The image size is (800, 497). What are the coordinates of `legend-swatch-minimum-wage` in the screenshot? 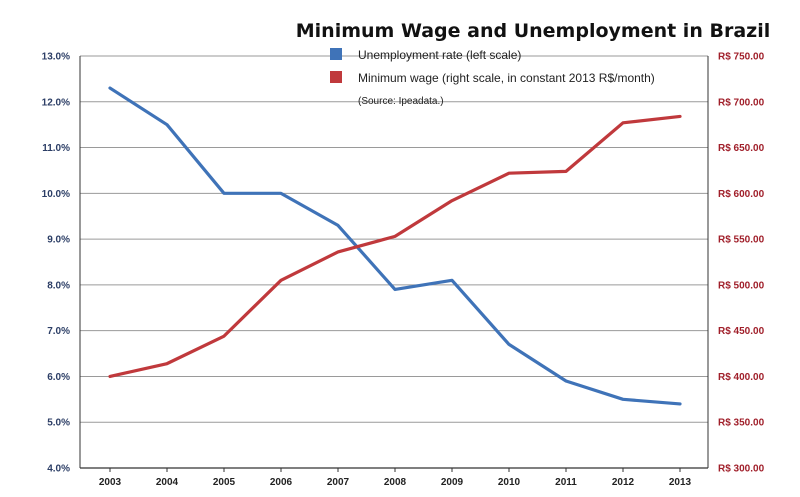 It's located at (336, 77).